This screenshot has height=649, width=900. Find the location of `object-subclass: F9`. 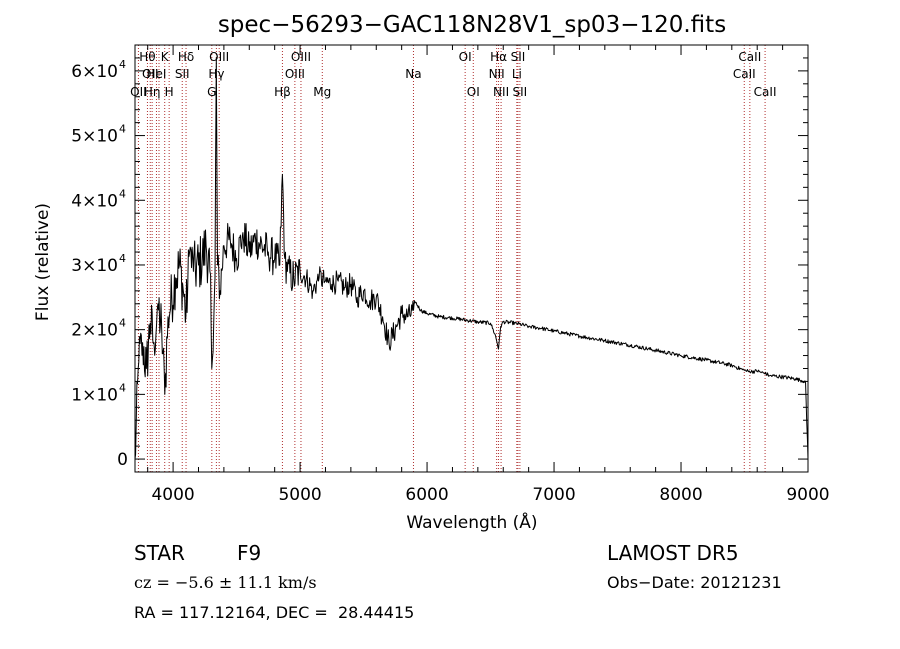

object-subclass: F9 is located at coordinates (249, 553).